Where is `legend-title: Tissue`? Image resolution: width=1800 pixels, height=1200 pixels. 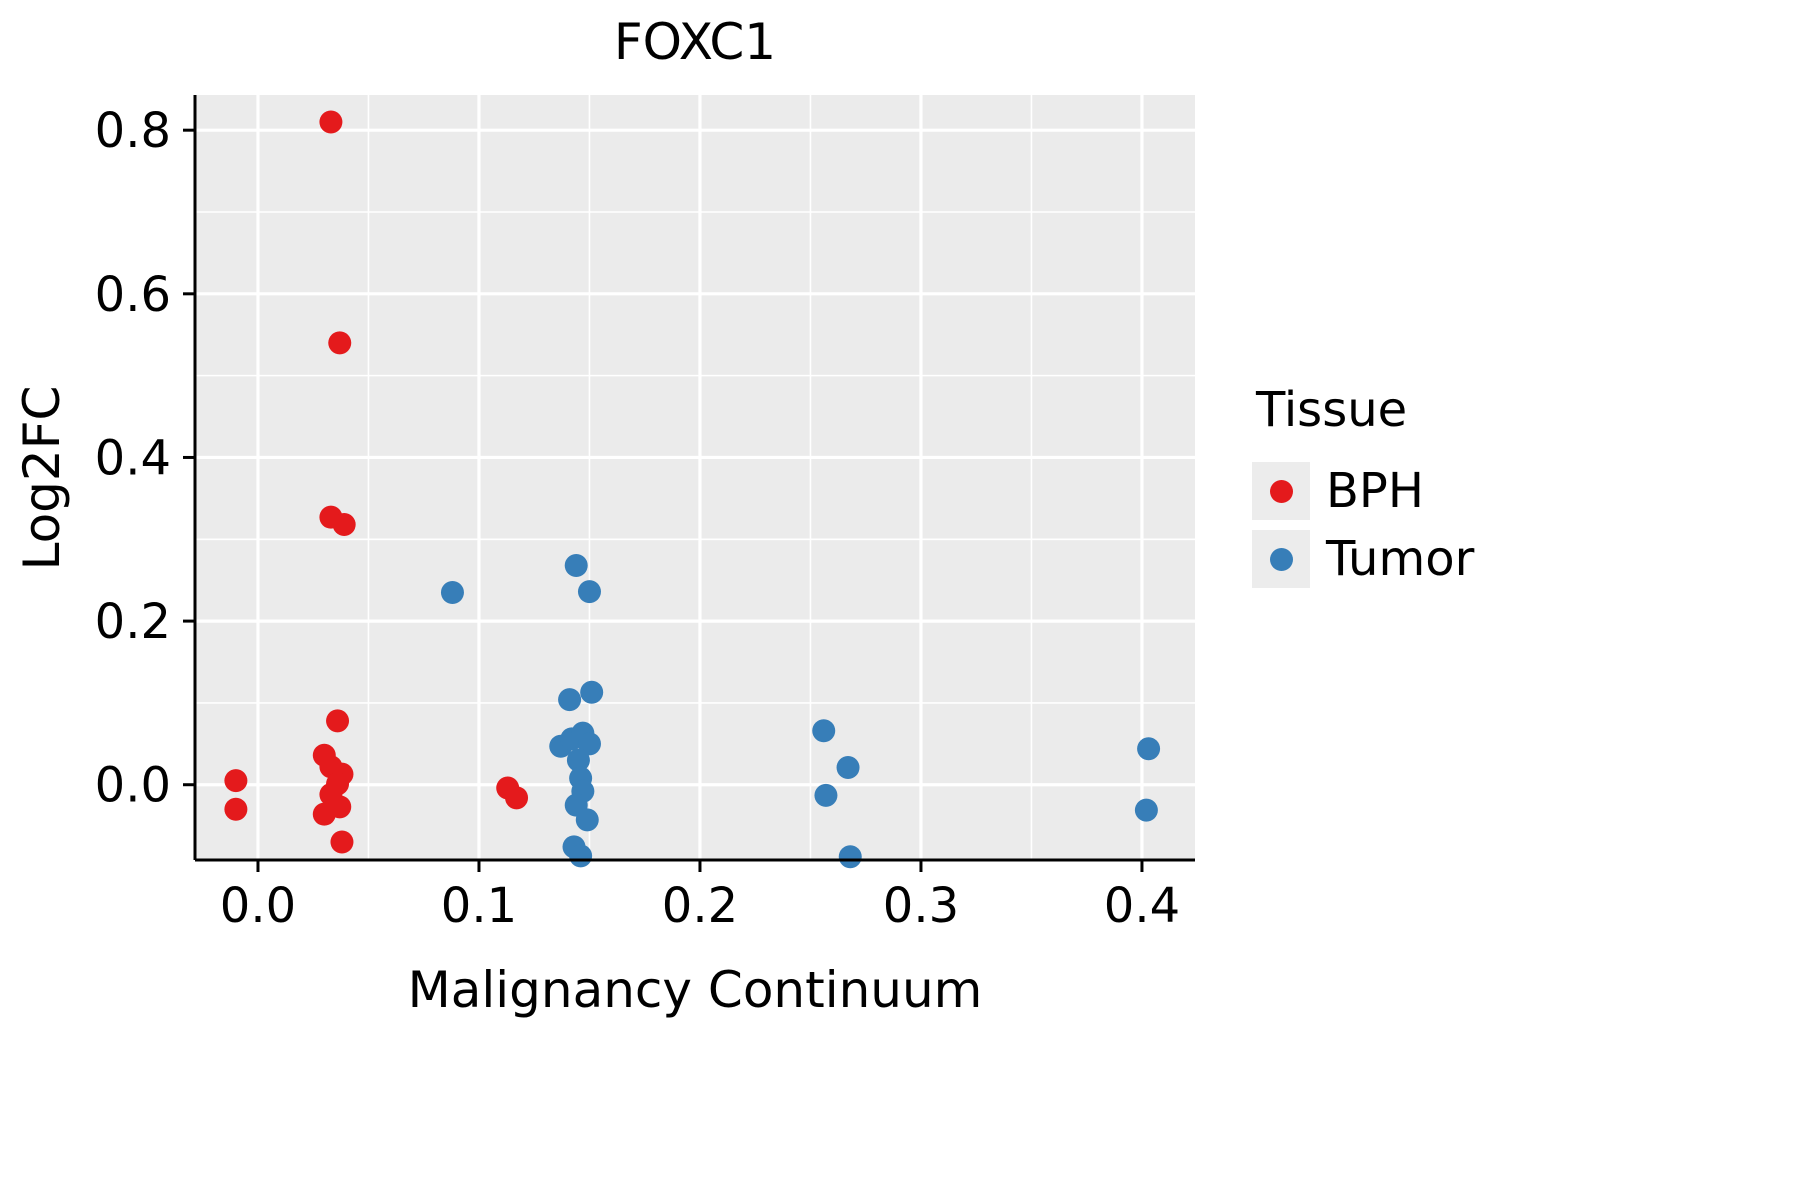 legend-title: Tissue is located at coordinates (1332, 410).